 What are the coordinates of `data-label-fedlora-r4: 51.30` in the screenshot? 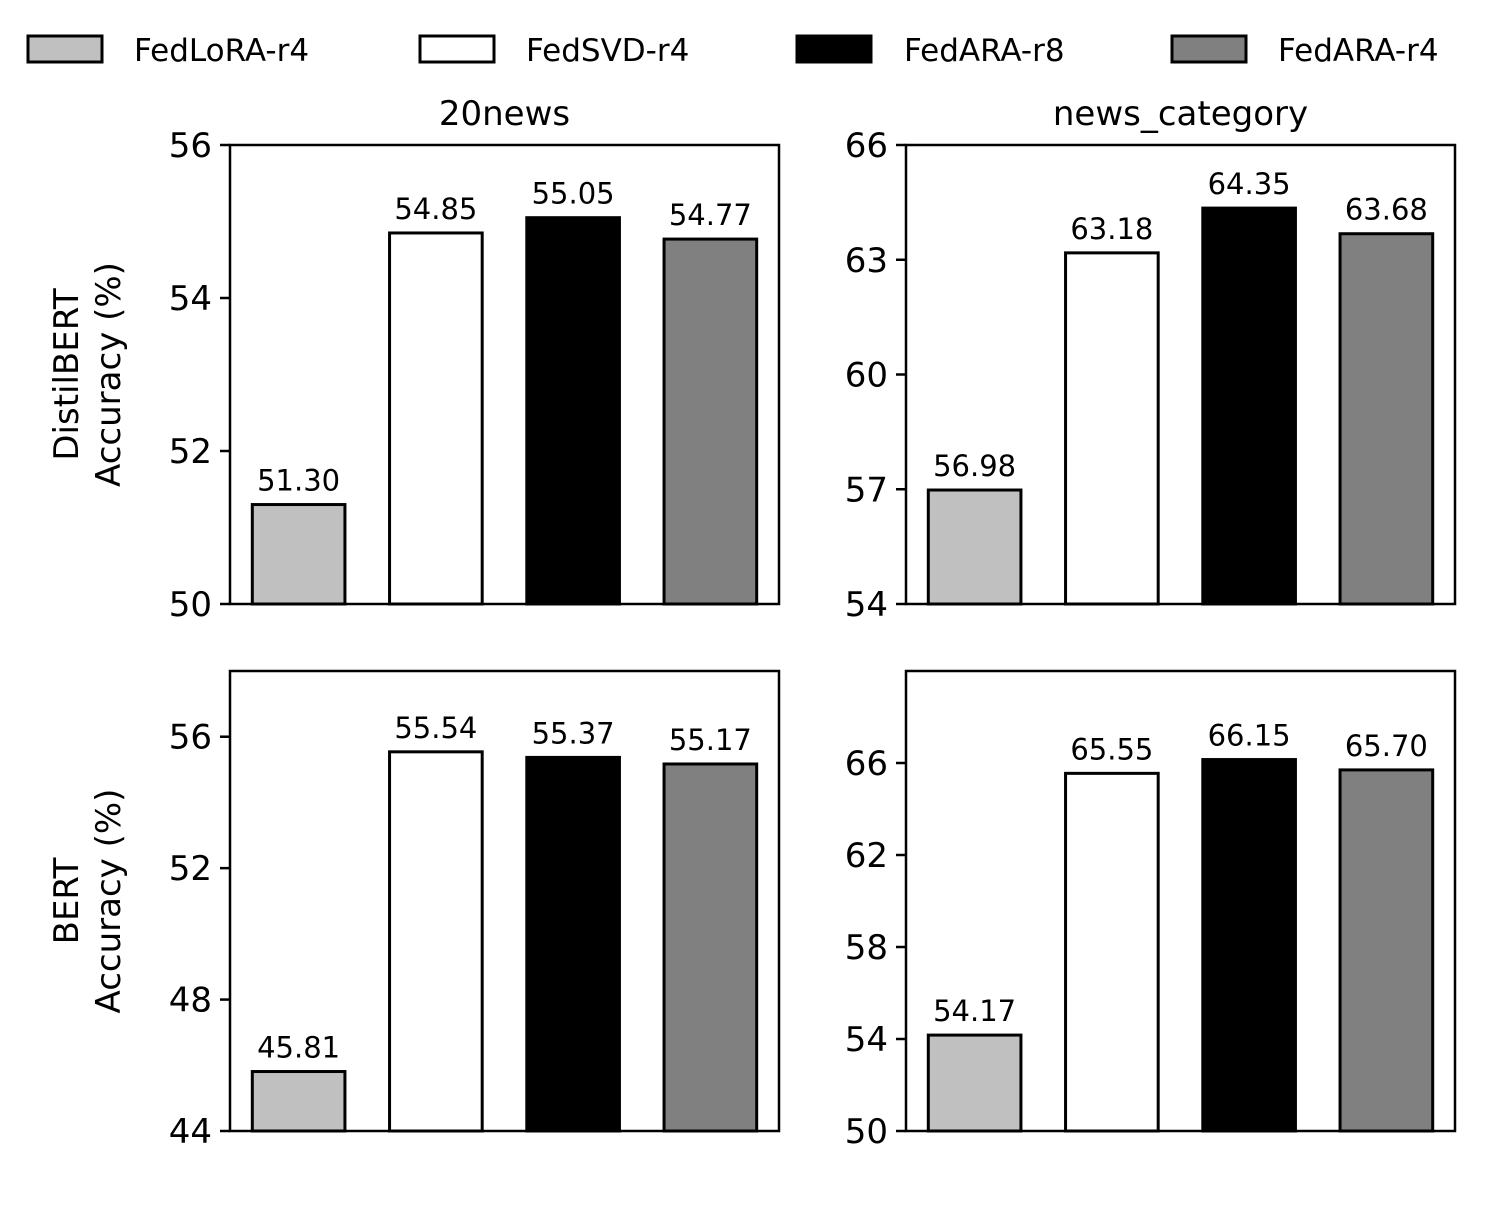 It's located at (298, 481).